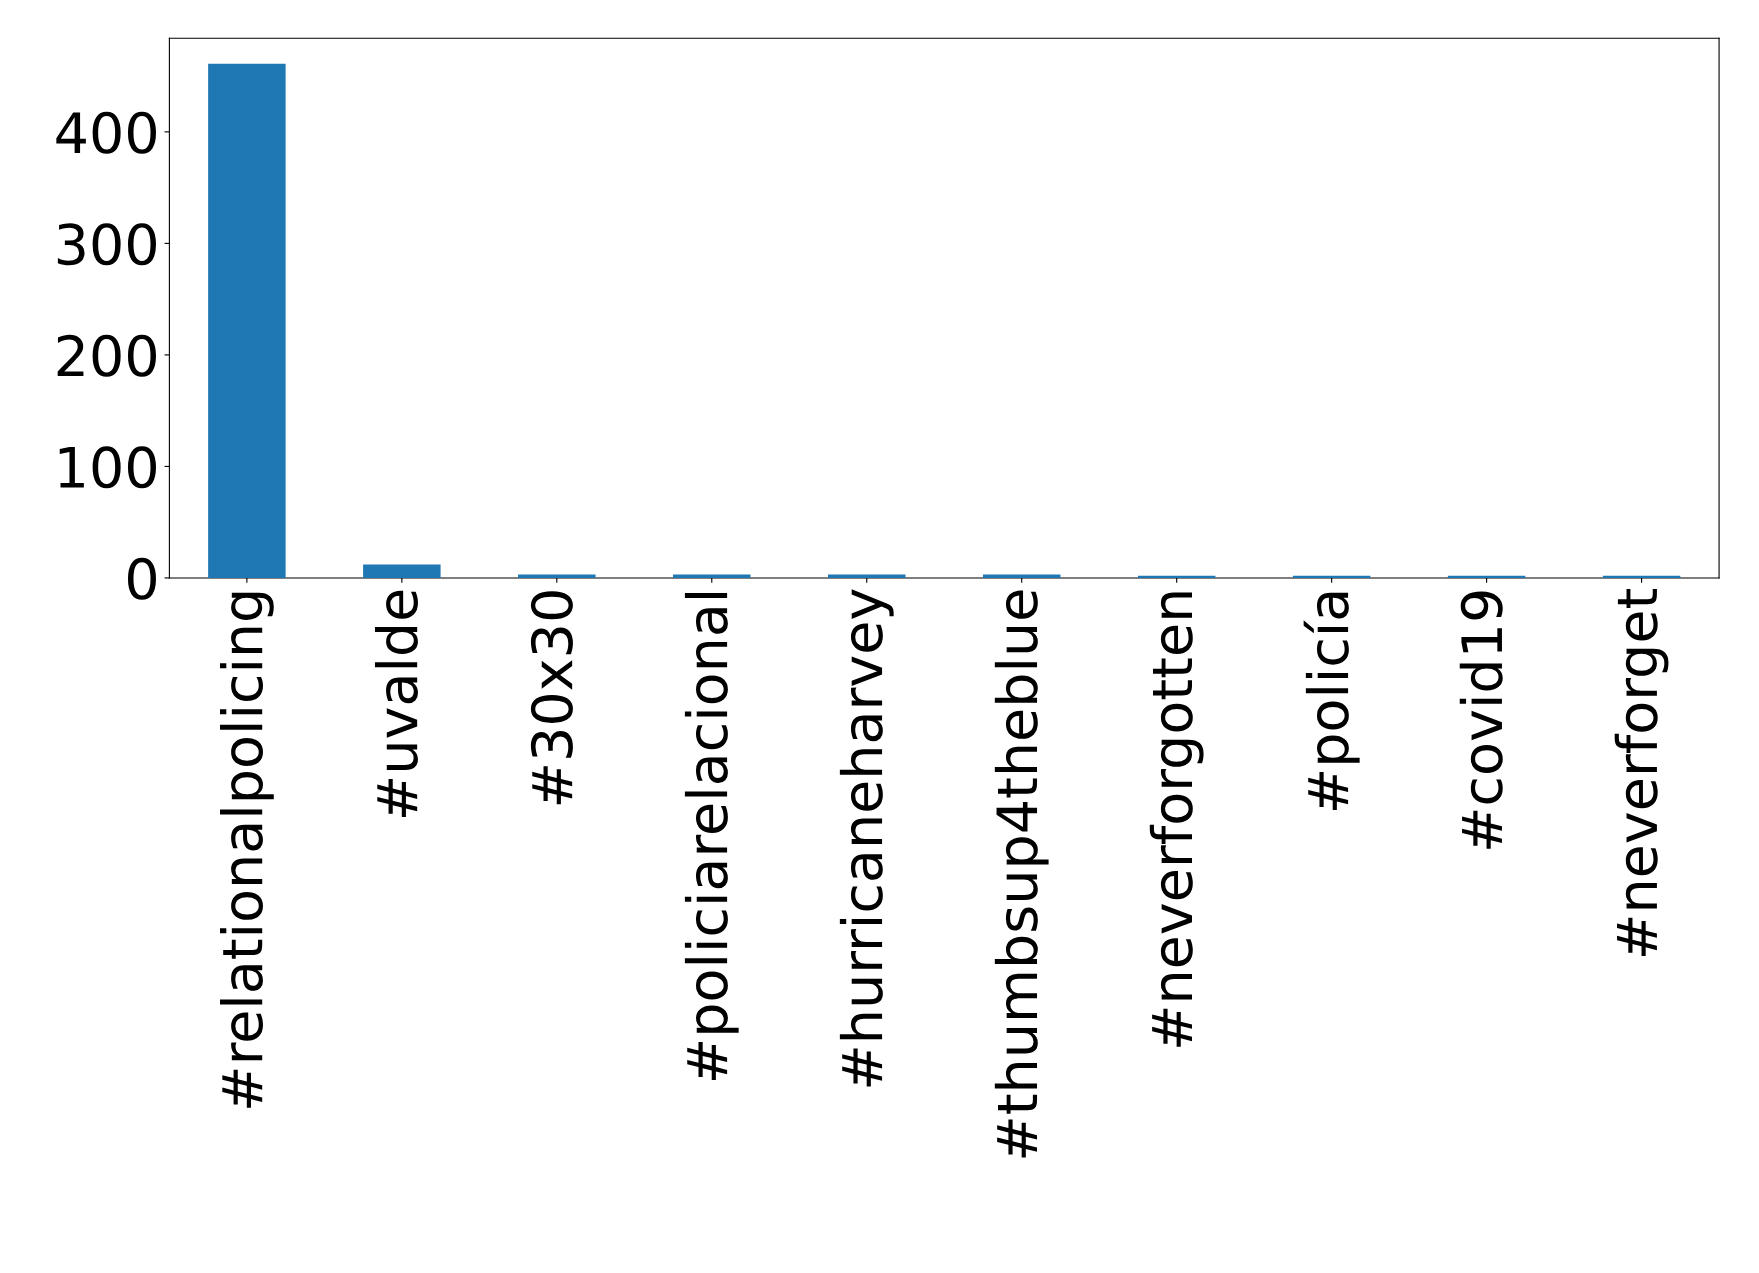 The width and height of the screenshot is (1759, 1273). What do you see at coordinates (106, 355) in the screenshot?
I see `y-tick-label: 200` at bounding box center [106, 355].